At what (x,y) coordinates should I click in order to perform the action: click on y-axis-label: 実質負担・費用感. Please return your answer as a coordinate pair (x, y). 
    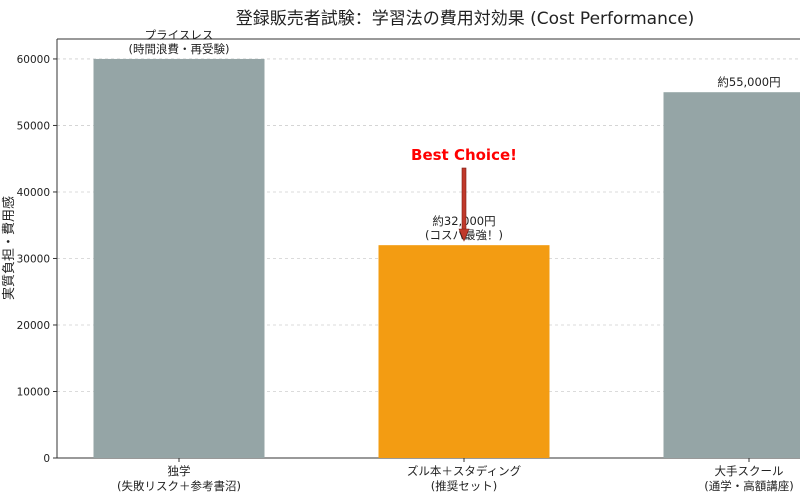
    Looking at the image, I should click on (9, 248).